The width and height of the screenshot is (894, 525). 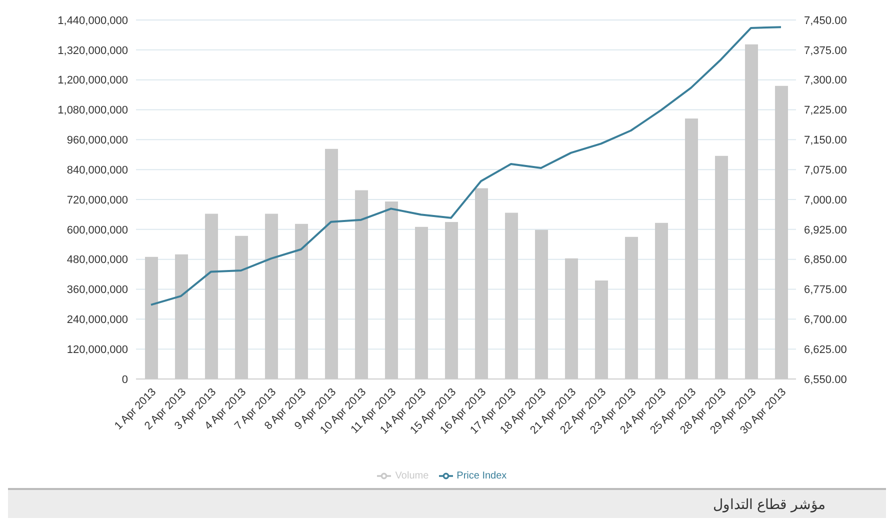 What do you see at coordinates (825, 80) in the screenshot?
I see `y2-tick-label: 7,300.00` at bounding box center [825, 80].